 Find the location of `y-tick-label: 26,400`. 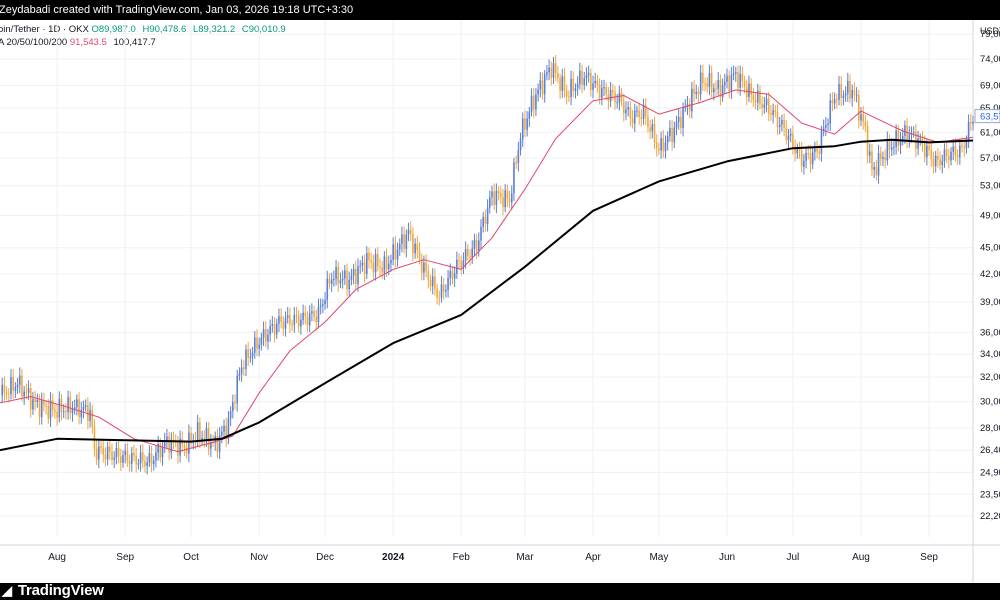

y-tick-label: 26,400 is located at coordinates (990, 450).